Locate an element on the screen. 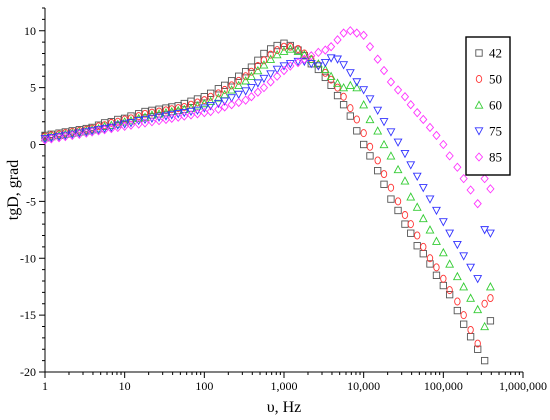  y-tick-label: 10 is located at coordinates (30, 31).